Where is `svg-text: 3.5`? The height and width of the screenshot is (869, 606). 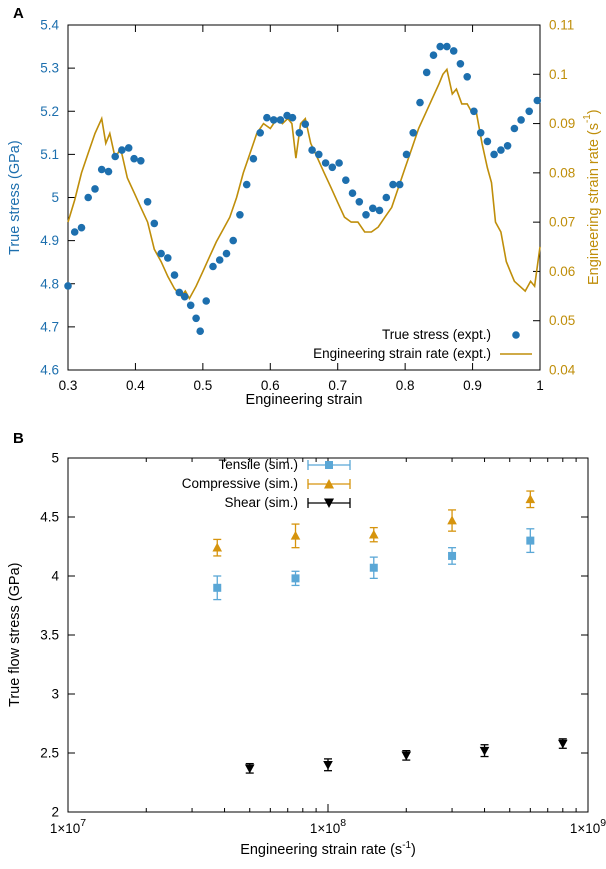 svg-text: 3.5 is located at coordinates (49, 635).